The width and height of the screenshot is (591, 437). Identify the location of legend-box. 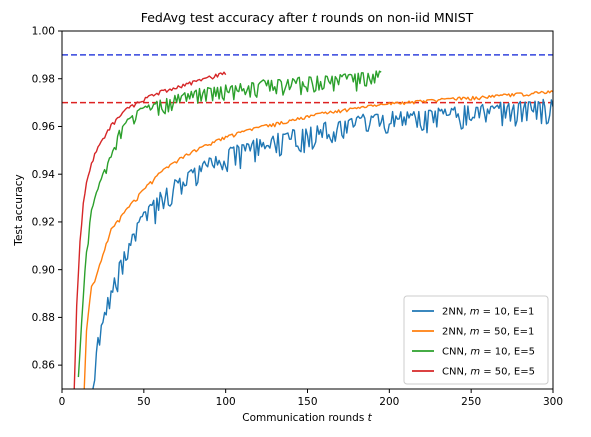
(476, 340).